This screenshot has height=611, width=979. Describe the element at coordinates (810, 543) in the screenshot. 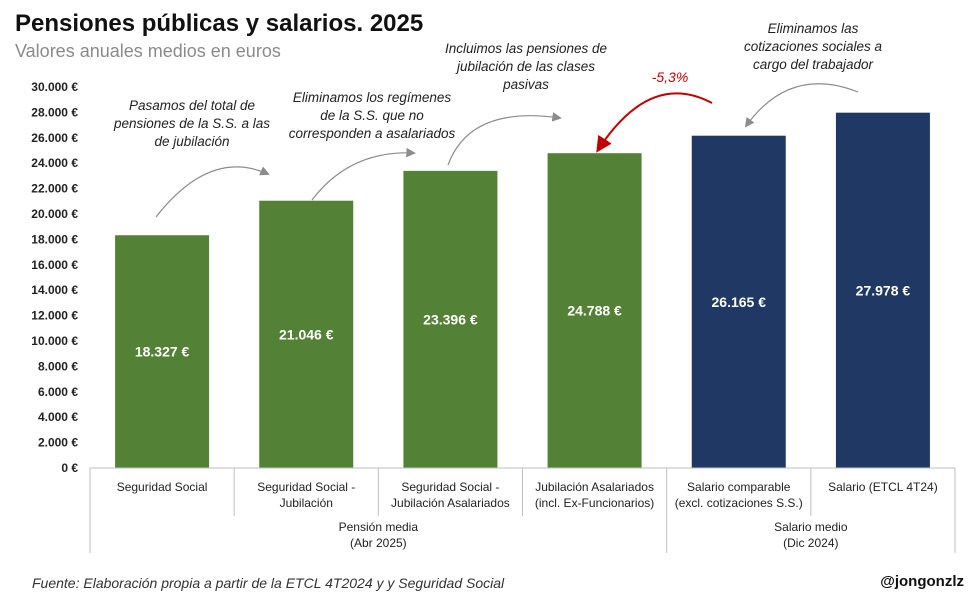

I see `group-label: (Dic 2024)` at that location.